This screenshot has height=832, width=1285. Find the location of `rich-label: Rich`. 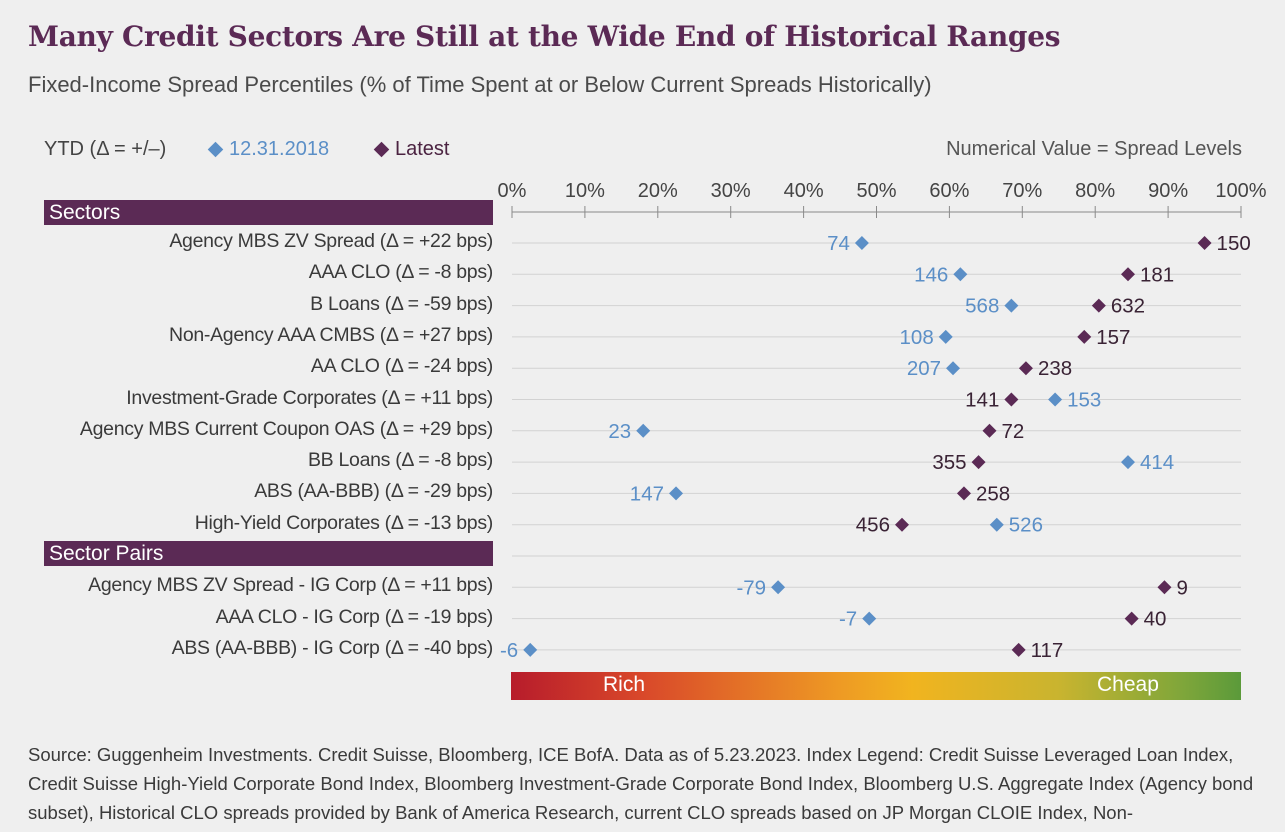

rich-label: Rich is located at coordinates (624, 684).